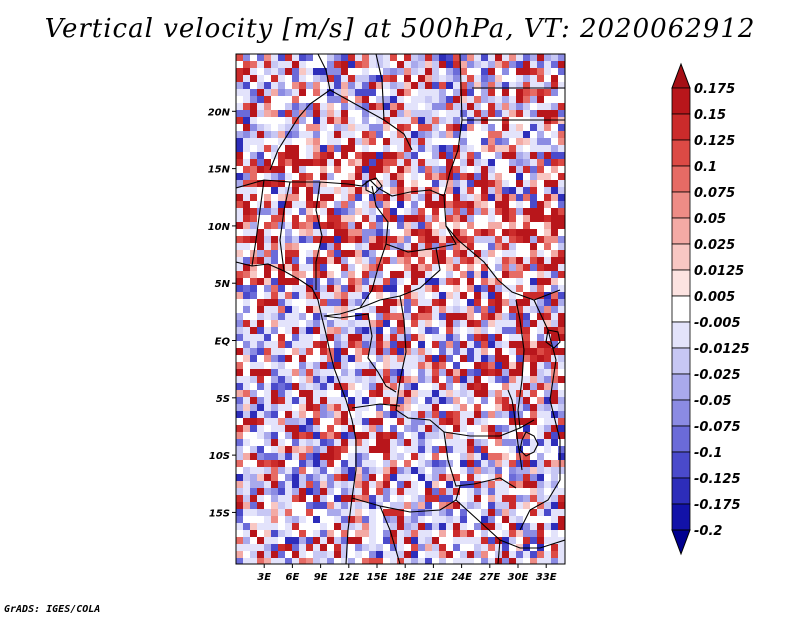  I want to click on colorbar-label: -0.005, so click(717, 323).